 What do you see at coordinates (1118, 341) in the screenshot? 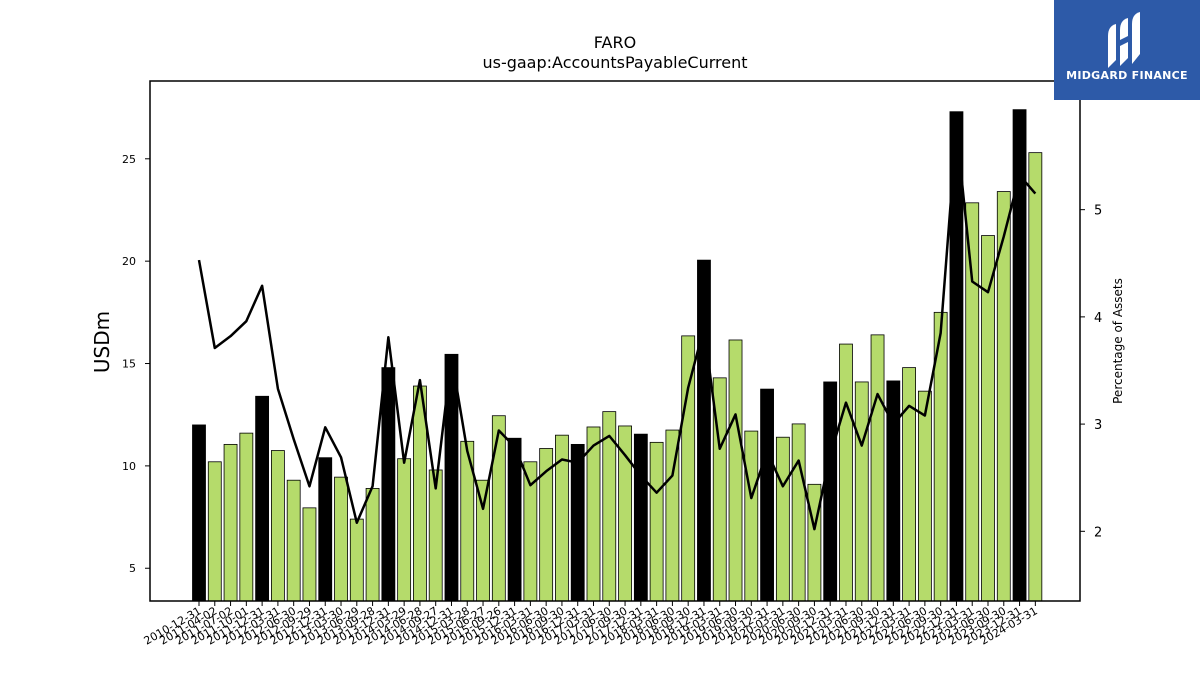
I see `y2-axis-label: Percentage of Assets` at bounding box center [1118, 341].